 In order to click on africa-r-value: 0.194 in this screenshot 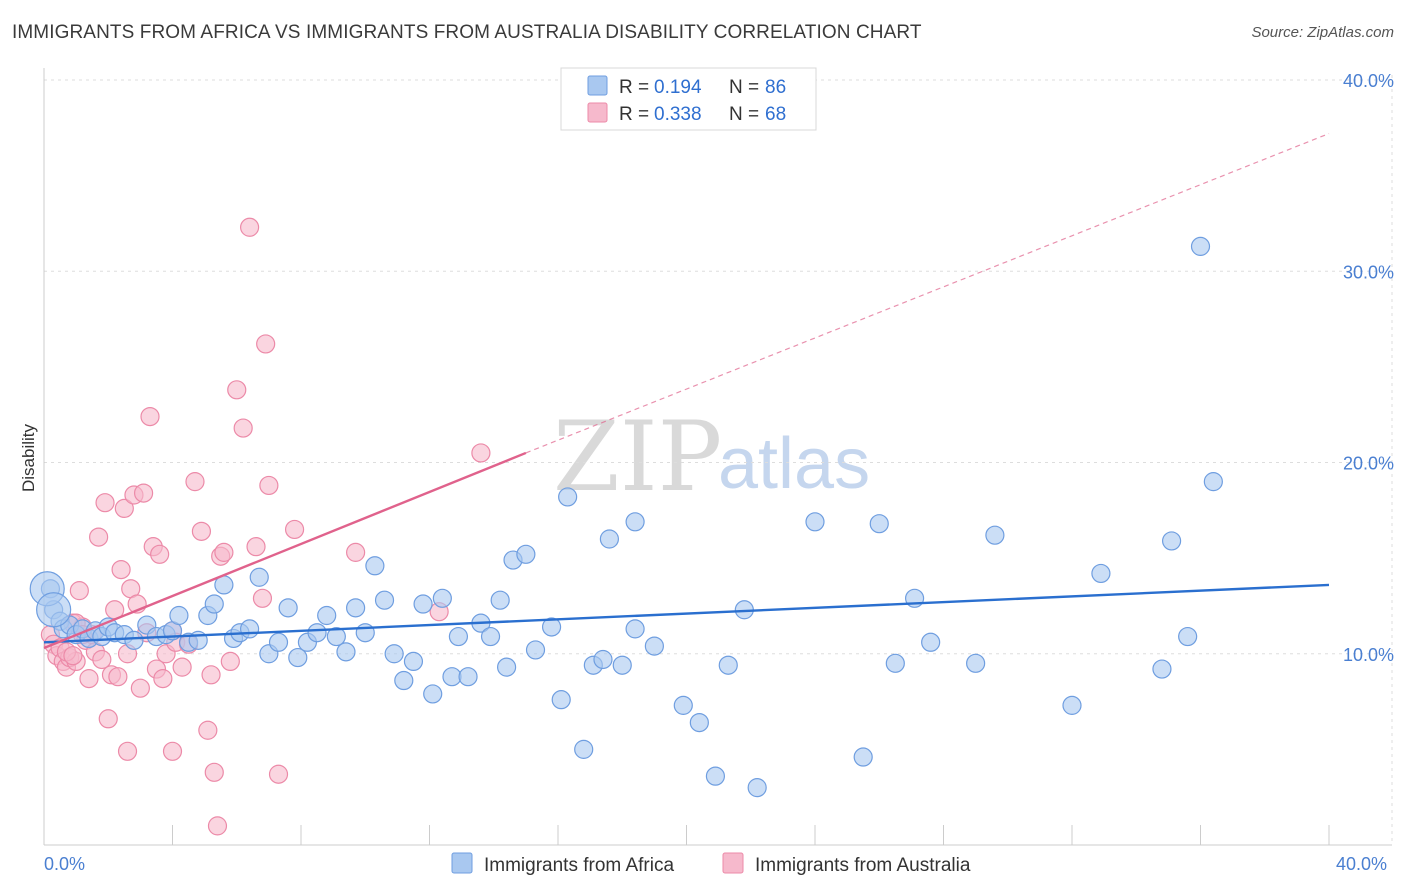, I will do `click(678, 87)`.